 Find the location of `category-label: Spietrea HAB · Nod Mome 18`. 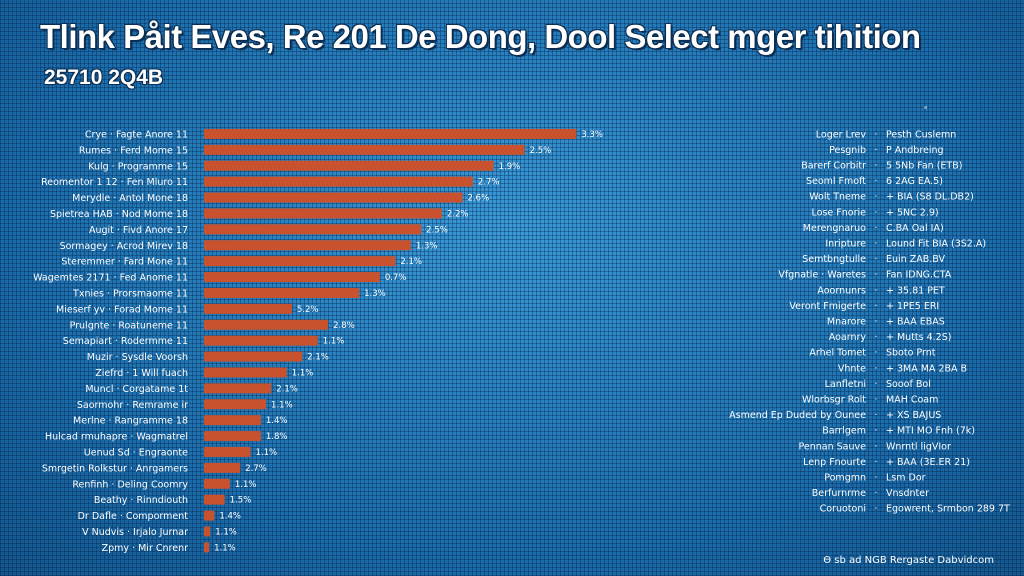

category-label: Spietrea HAB · Nod Mome 18 is located at coordinates (119, 214).